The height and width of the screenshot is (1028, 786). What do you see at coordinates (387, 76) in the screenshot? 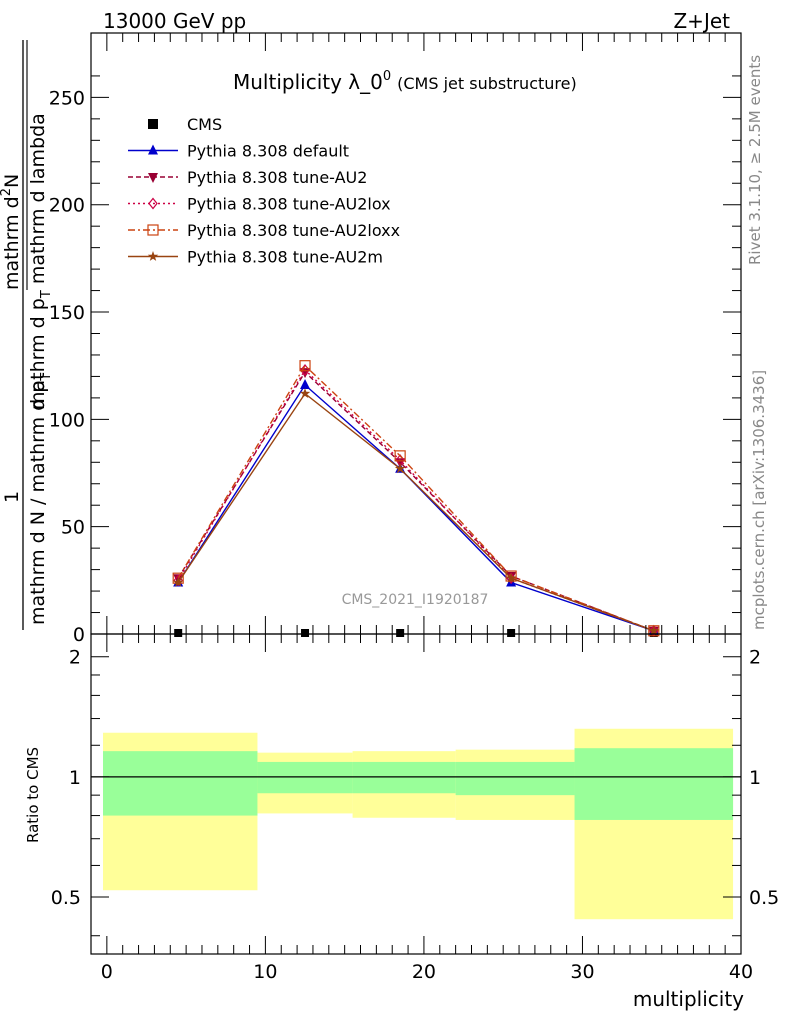
I see `main-plot-title-sup: 0` at bounding box center [387, 76].